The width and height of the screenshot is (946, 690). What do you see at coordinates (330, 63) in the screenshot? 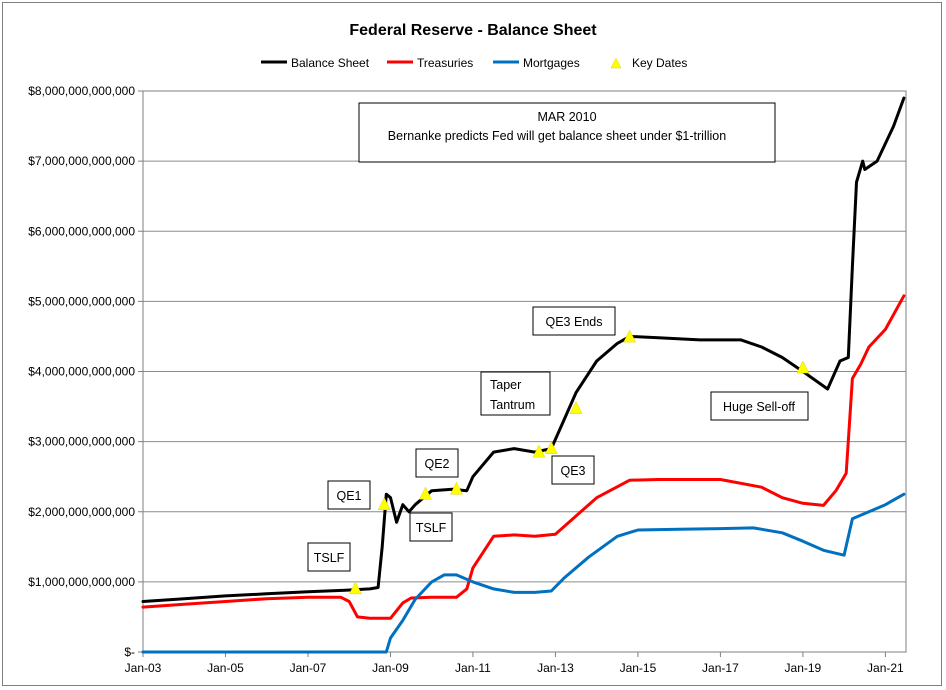
I see `legend-label-balance-sheet: Balance Sheet` at bounding box center [330, 63].